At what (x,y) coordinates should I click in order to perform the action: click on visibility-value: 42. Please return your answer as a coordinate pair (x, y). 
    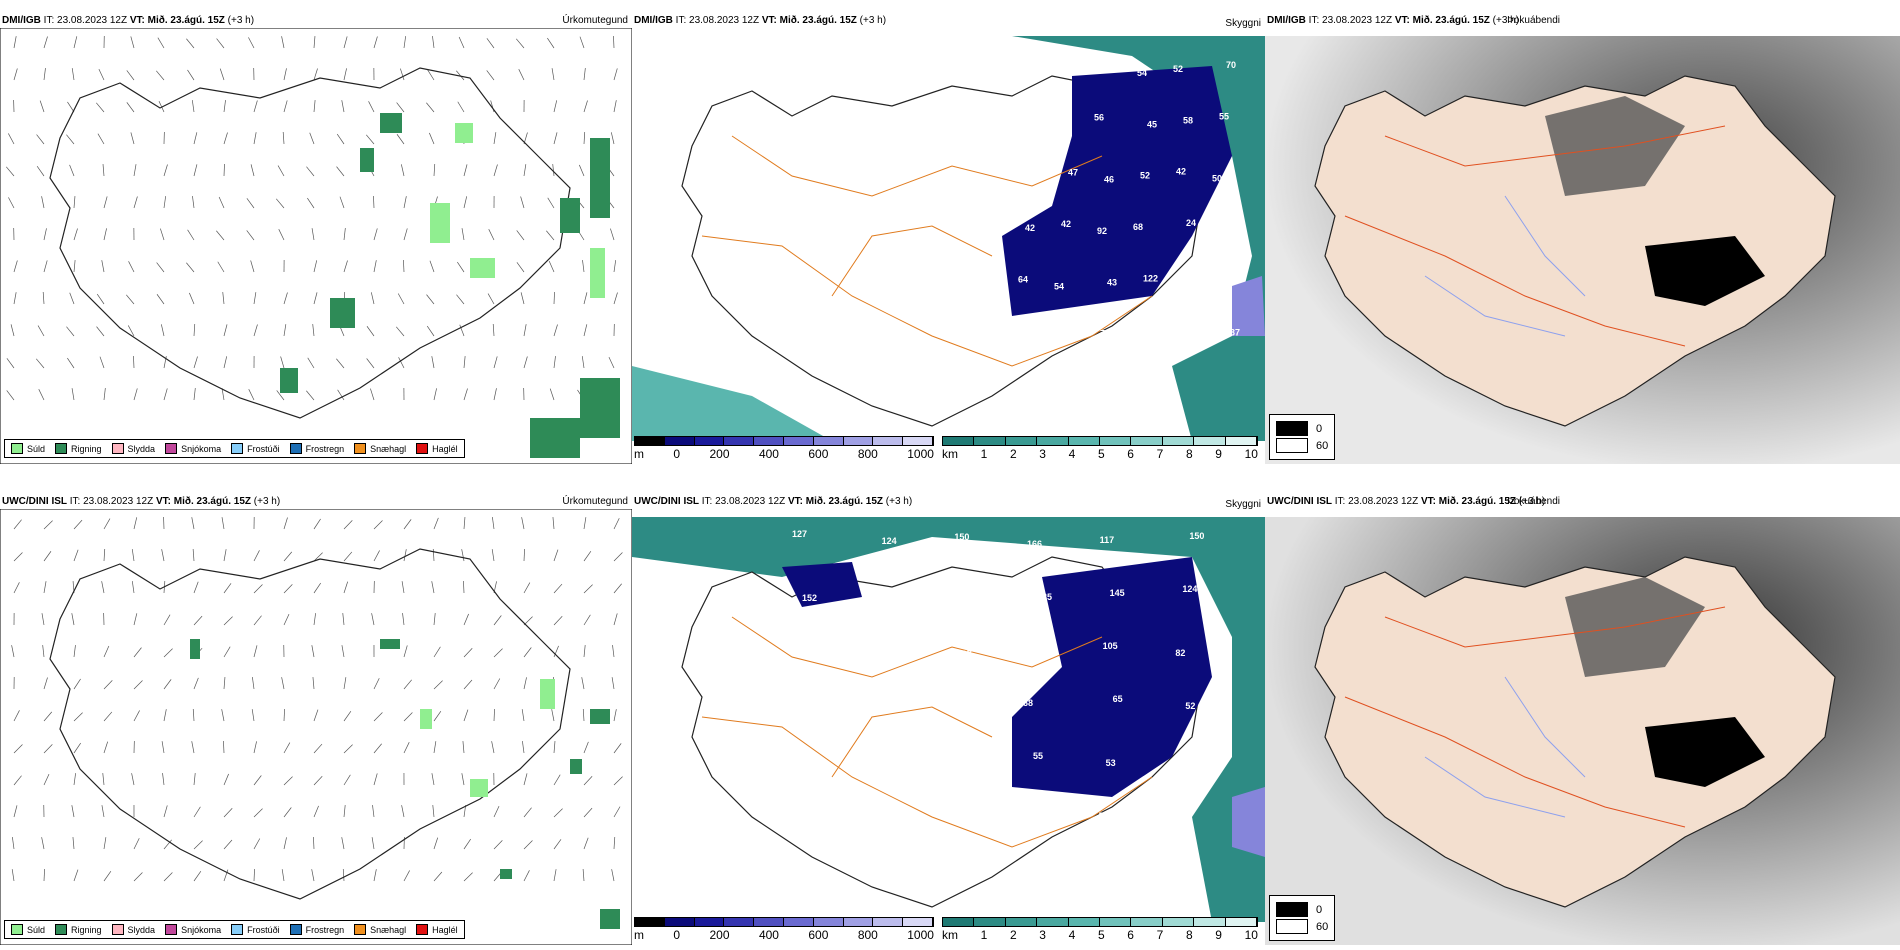
    Looking at the image, I should click on (1030, 228).